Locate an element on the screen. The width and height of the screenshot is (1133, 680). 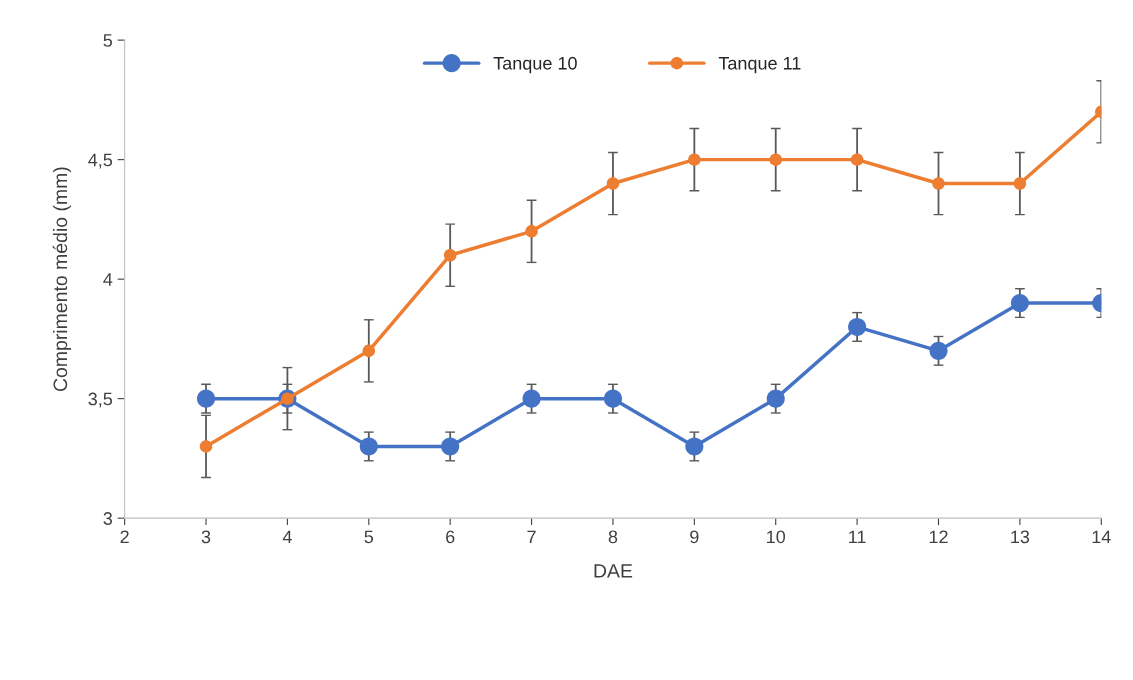
x-tick-label: 12 is located at coordinates (938, 537).